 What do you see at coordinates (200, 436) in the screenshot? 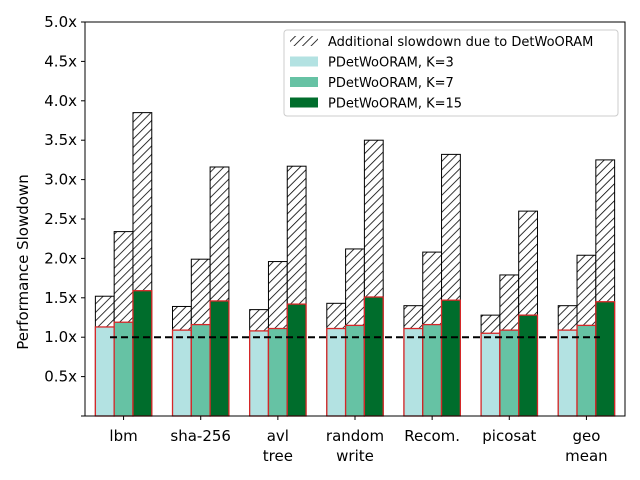
I see `x-tick-label: sha-256` at bounding box center [200, 436].